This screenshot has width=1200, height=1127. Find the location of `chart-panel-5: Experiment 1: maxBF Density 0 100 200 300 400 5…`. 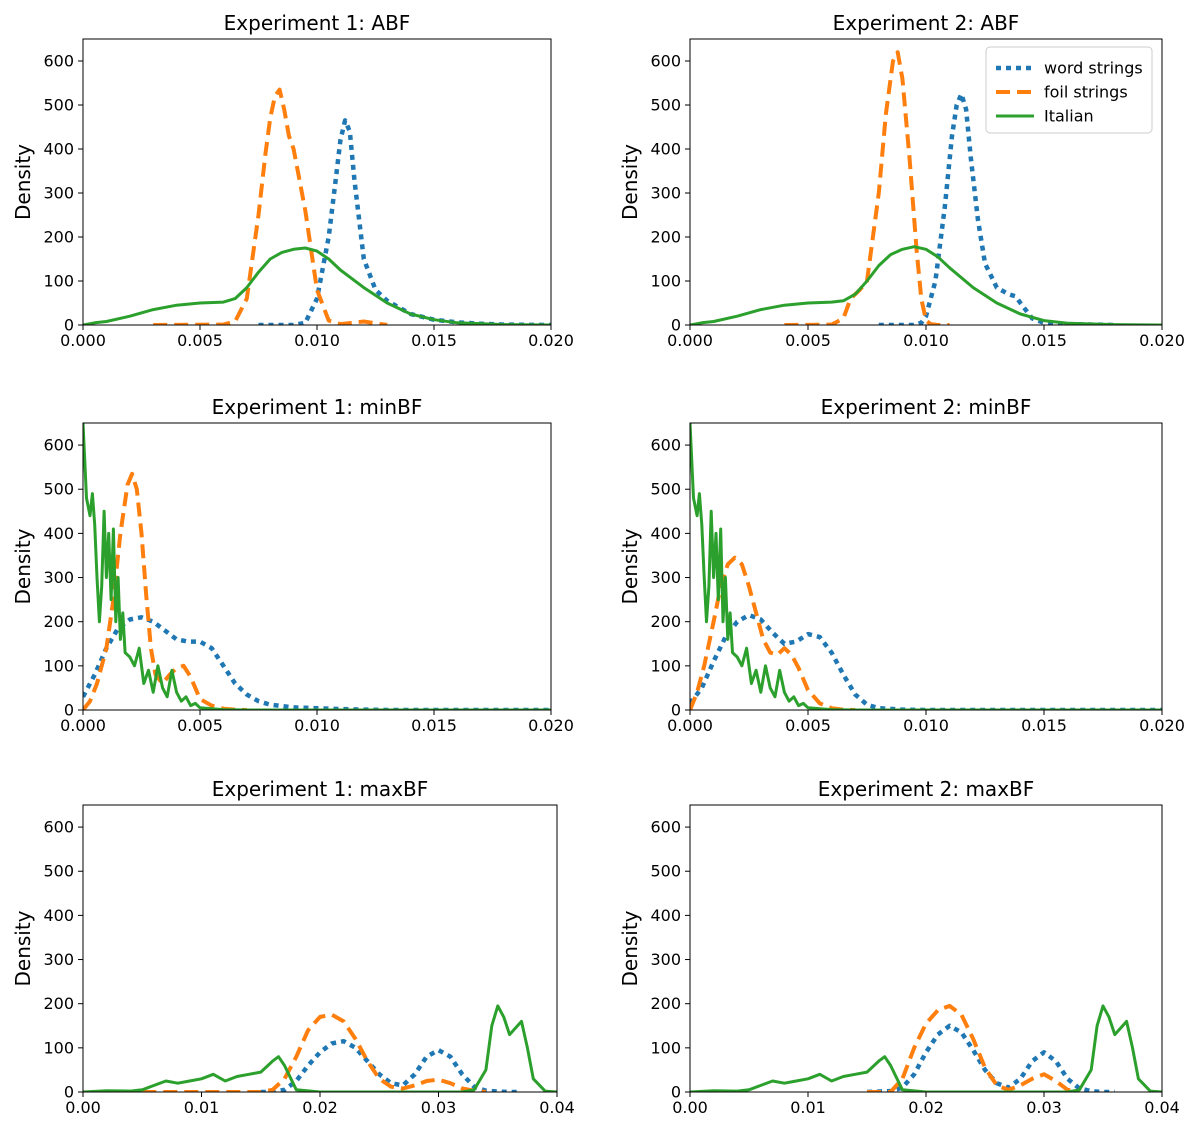

chart-panel-5: Experiment 1: maxBF Density 0 100 200 300 400 5… is located at coordinates (293, 947).